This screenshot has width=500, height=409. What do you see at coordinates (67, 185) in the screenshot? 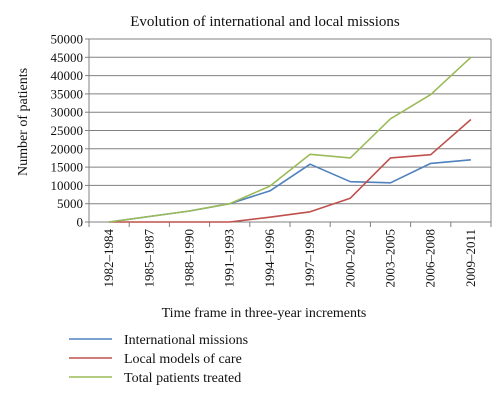
I see `y-tick-label: 10000` at bounding box center [67, 185].